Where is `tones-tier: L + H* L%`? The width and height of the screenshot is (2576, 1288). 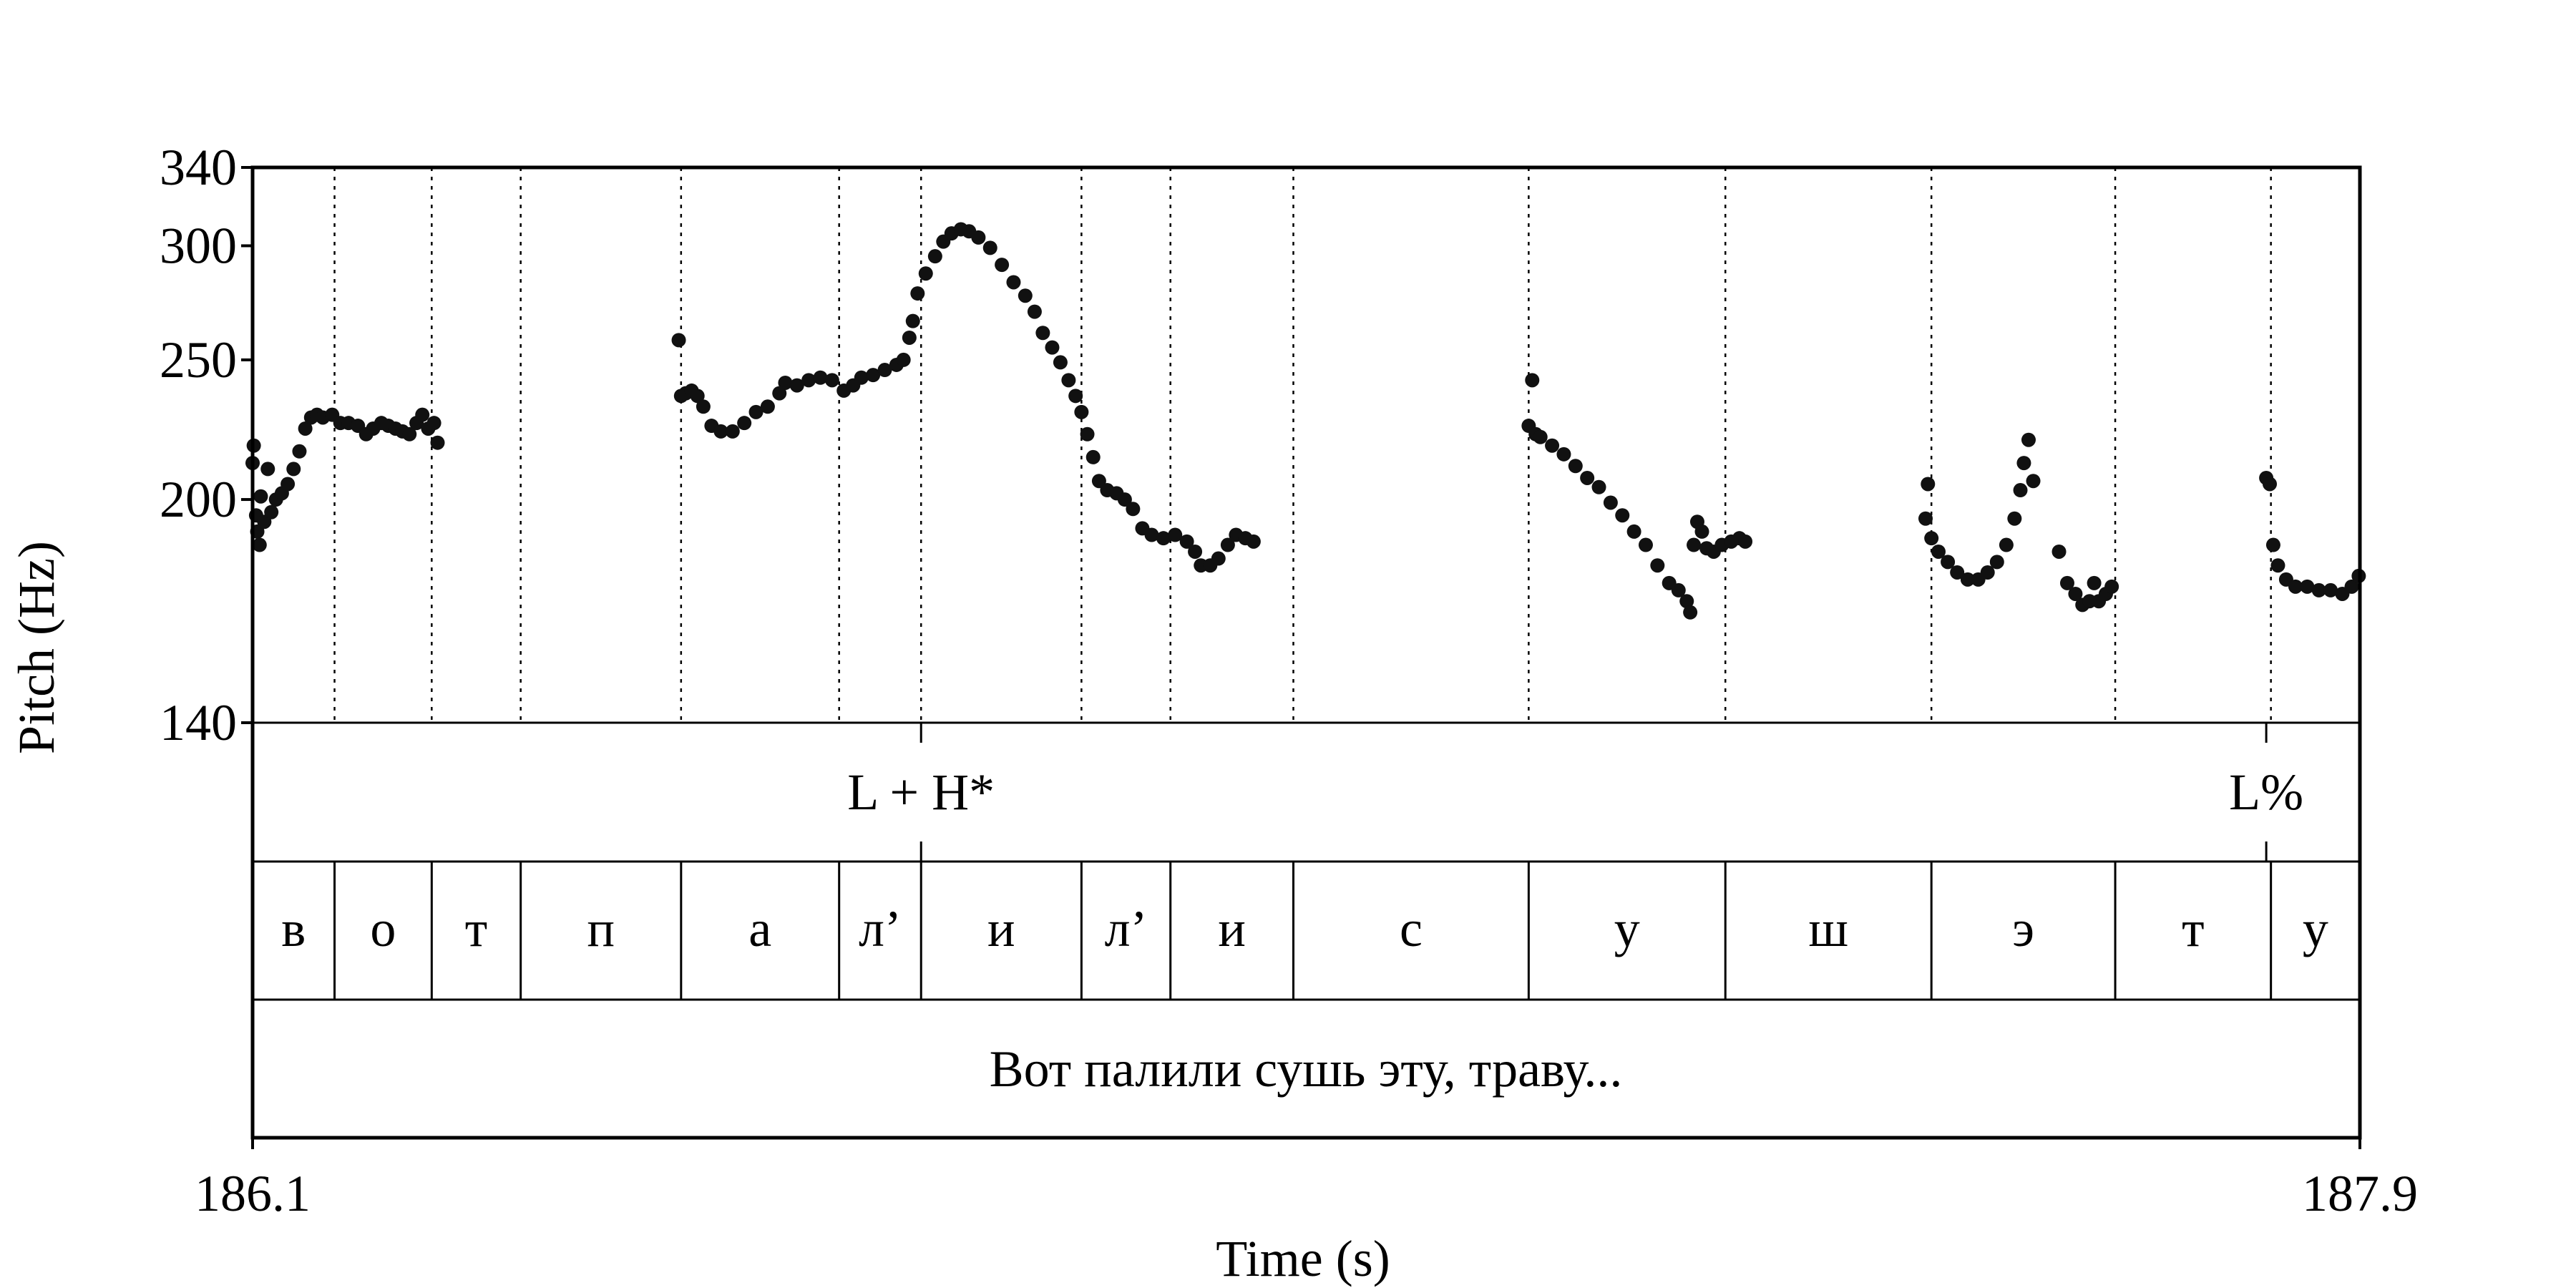 tones-tier: L + H* L% is located at coordinates (1575, 792).